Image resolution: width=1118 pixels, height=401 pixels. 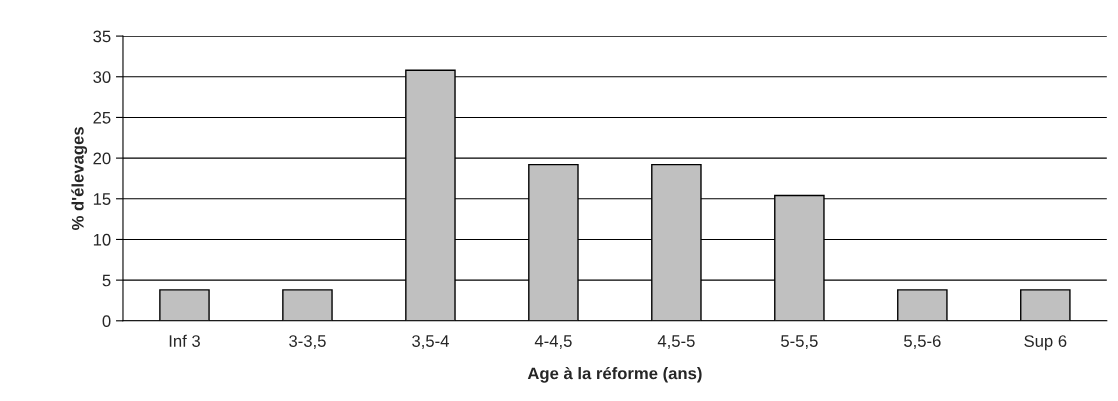 I want to click on x-tick-label: 4-4,5, so click(x=553, y=342).